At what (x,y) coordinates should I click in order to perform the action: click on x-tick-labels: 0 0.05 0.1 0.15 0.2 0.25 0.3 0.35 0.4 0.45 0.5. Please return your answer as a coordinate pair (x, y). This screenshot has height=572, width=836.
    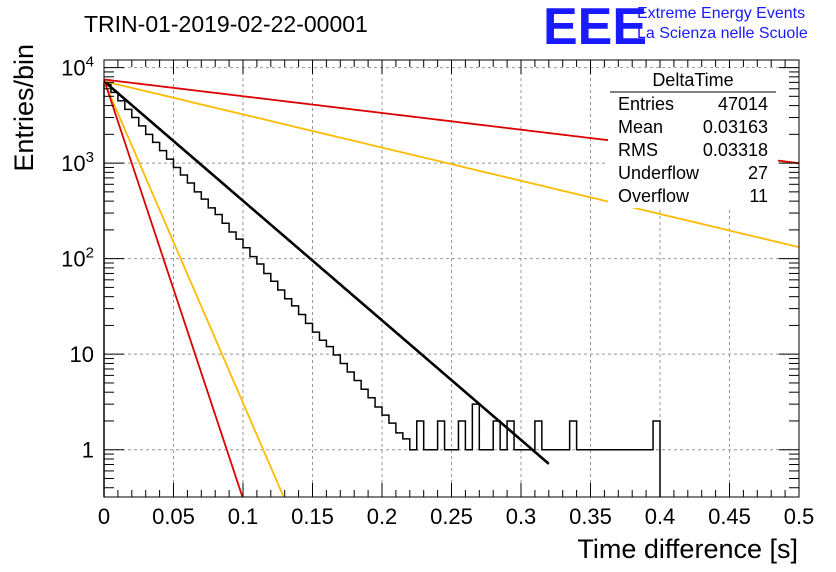
    Looking at the image, I should click on (456, 516).